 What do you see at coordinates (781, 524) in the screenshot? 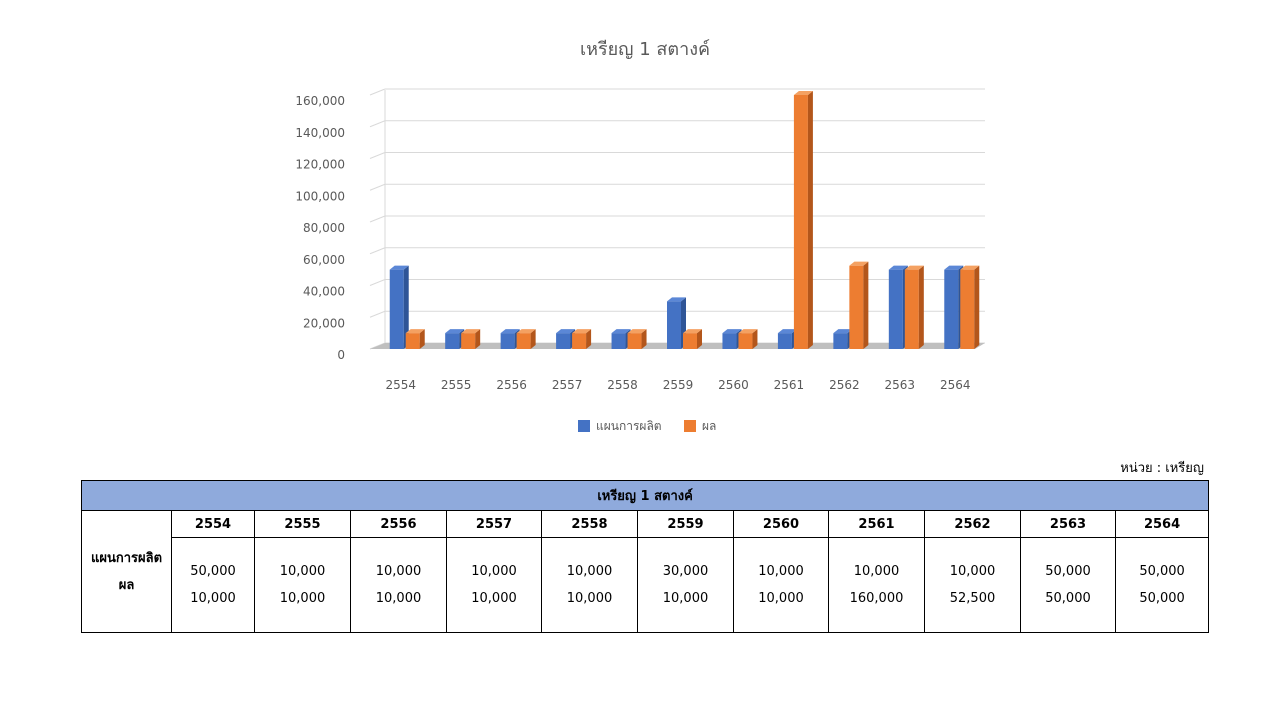
I see `table-year-2560: 2560` at bounding box center [781, 524].